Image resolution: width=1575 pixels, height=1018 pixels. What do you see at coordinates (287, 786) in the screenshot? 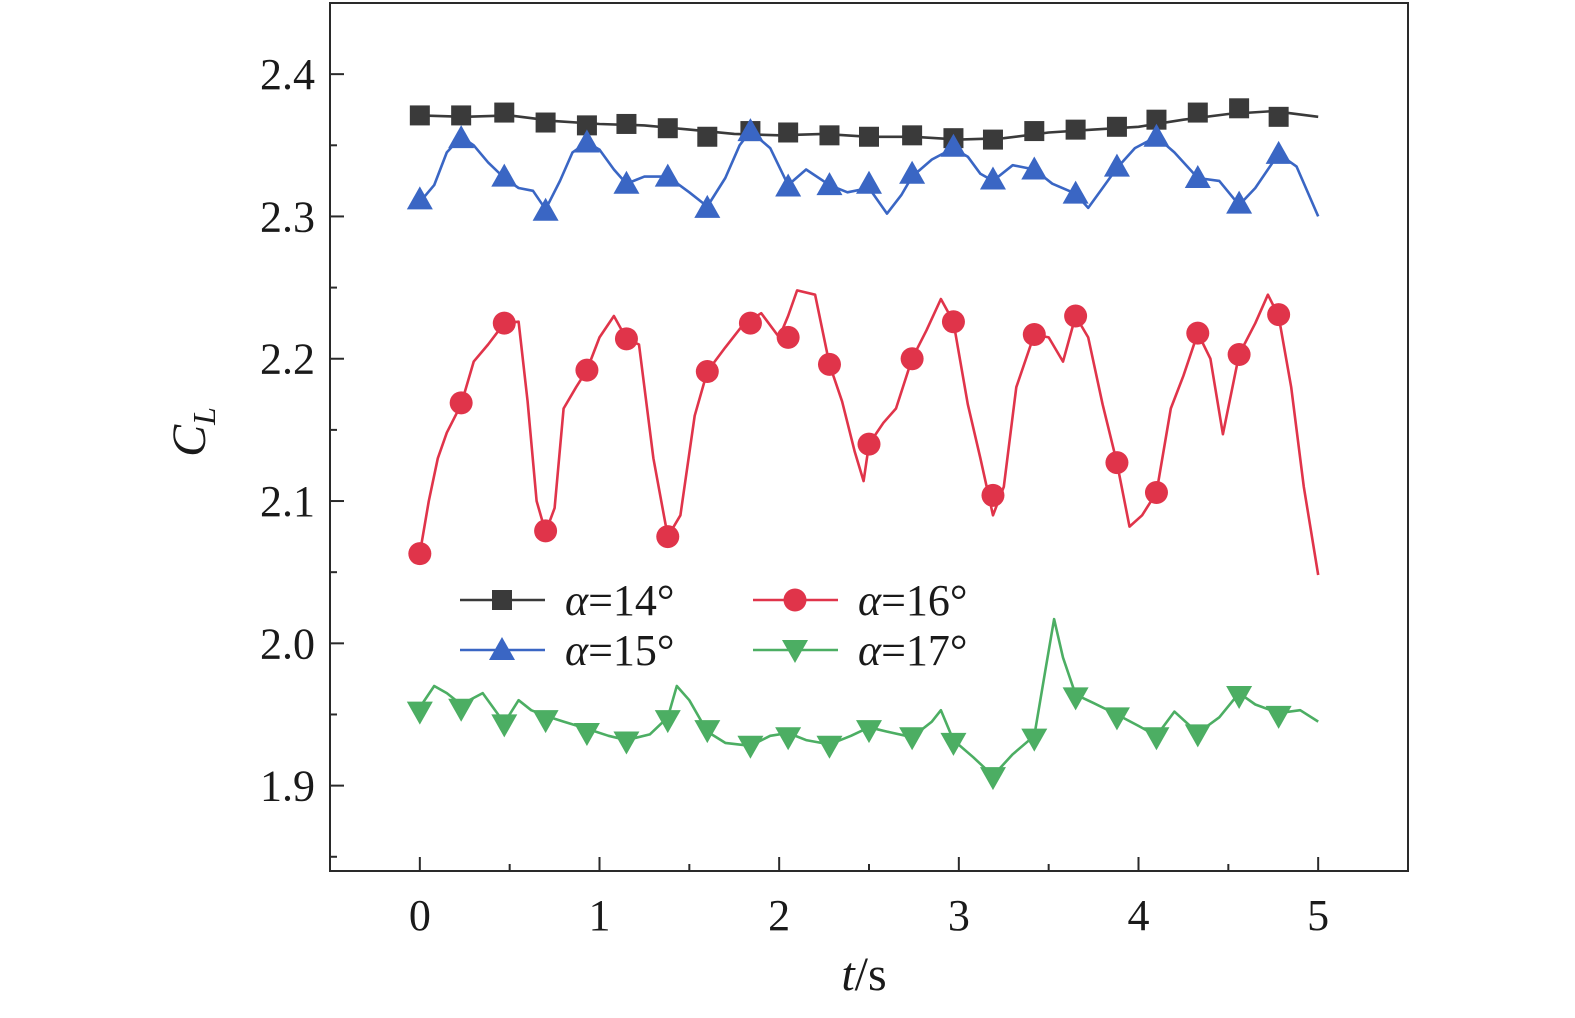
I see `y-tick-label: 1.9` at bounding box center [287, 786].